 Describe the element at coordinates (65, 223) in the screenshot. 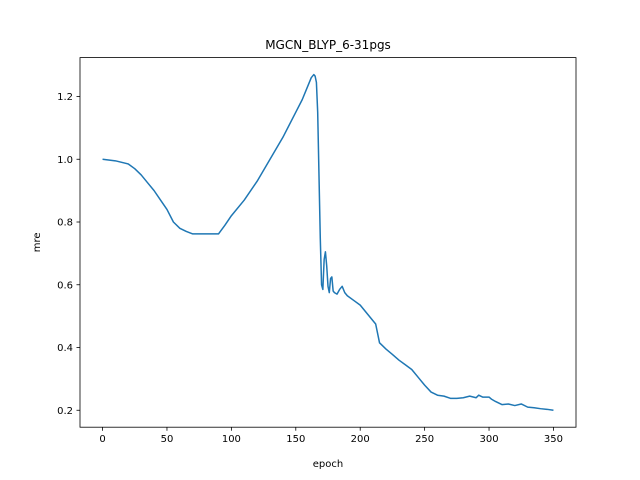

I see `y-tick-label: 0.8` at that location.